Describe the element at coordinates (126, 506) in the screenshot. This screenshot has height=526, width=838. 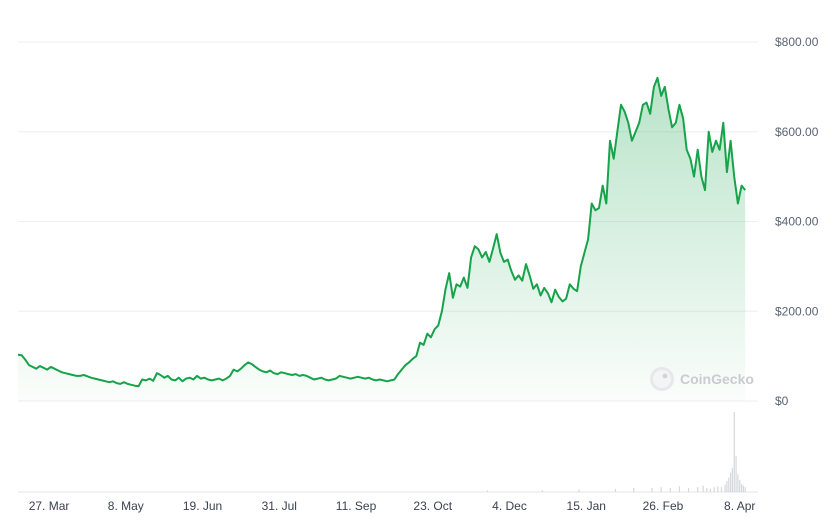
I see `x-tick-label: 8. May` at that location.